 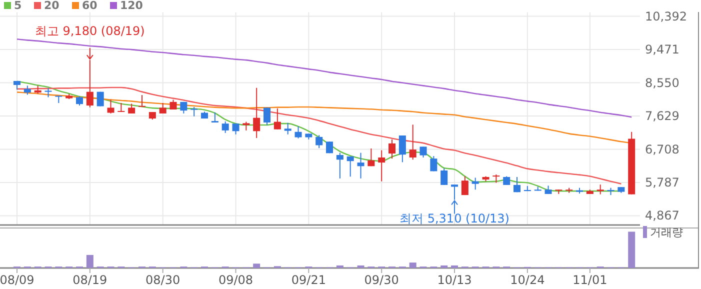 I want to click on y-tick-label: 9,471, so click(x=662, y=49).